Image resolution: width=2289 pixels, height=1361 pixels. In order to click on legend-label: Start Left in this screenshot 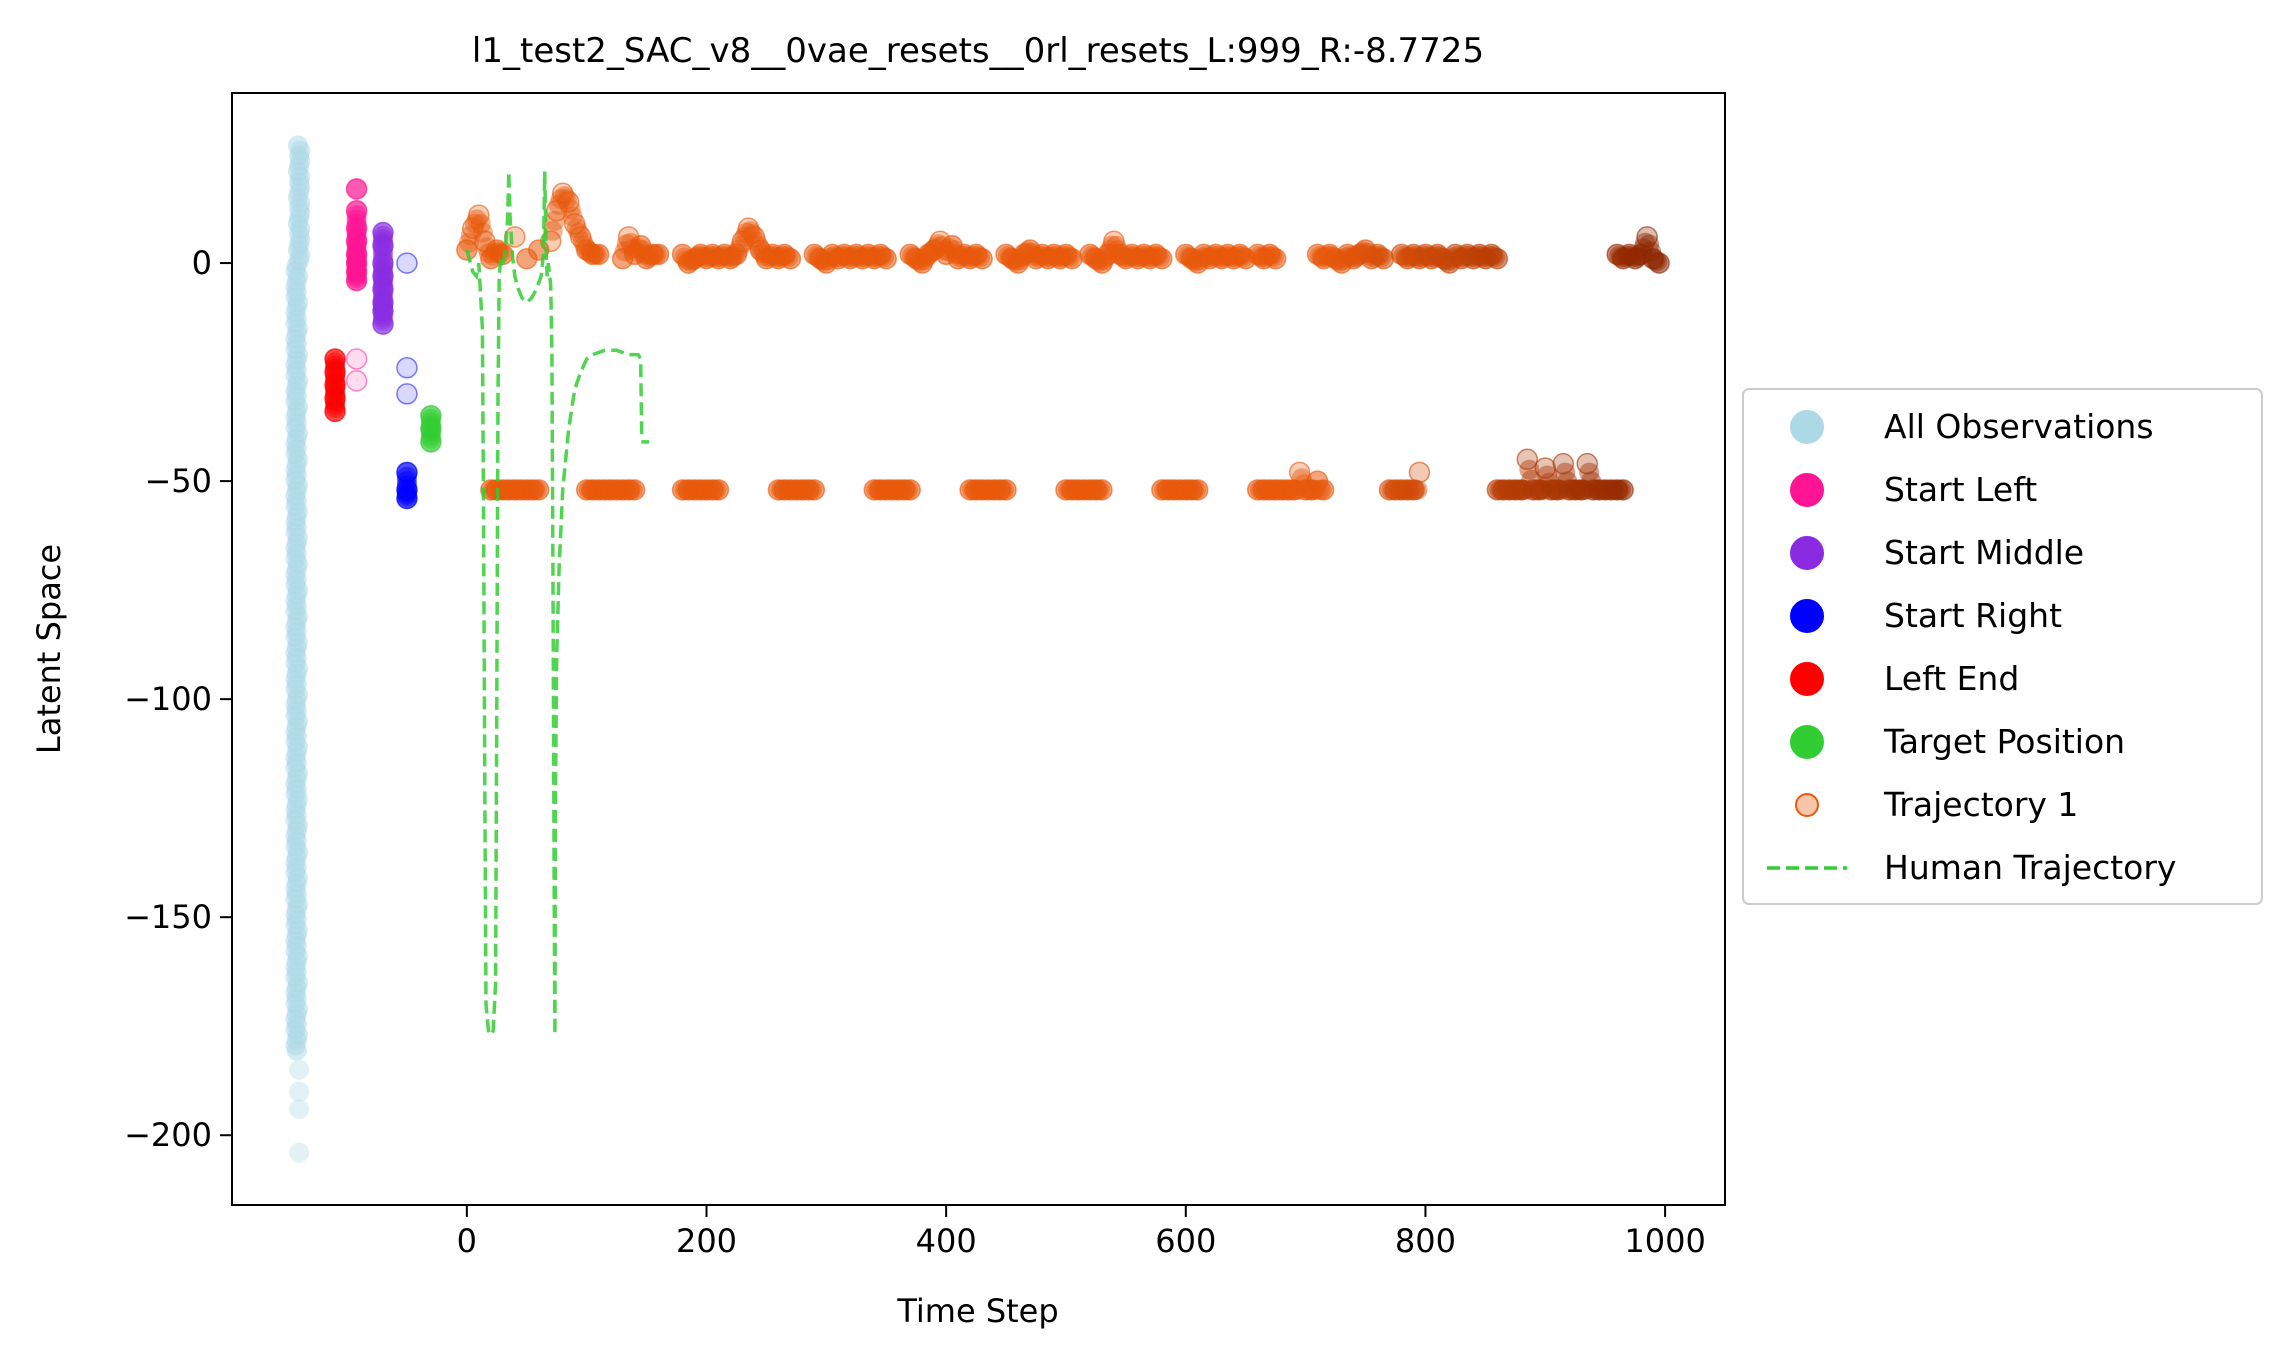, I will do `click(1960, 489)`.